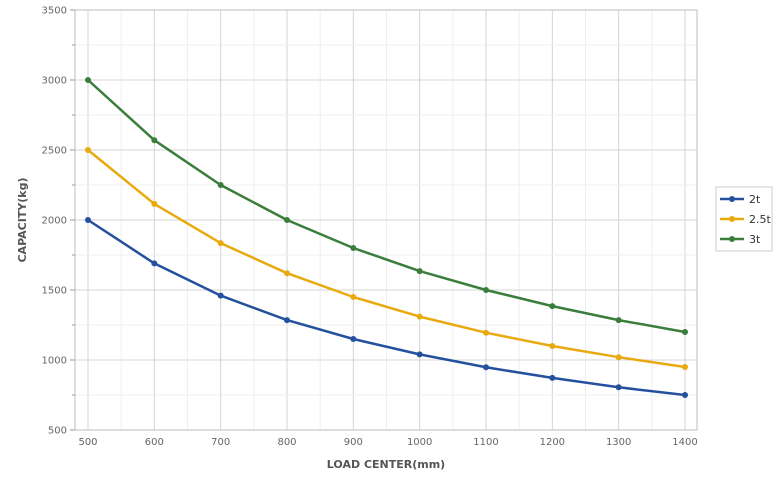  Describe the element at coordinates (154, 442) in the screenshot. I see `x-tick-label: 600` at that location.